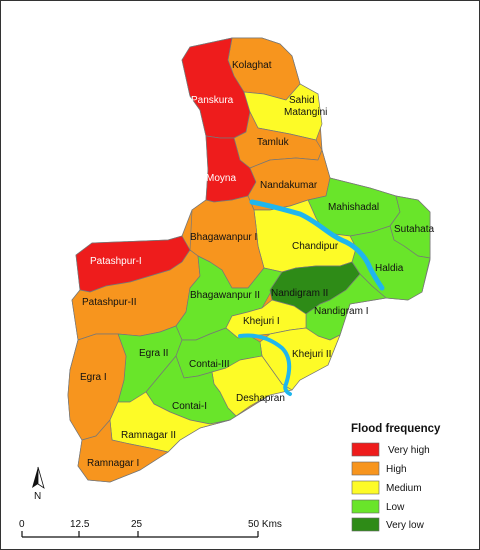 Image resolution: width=480 pixels, height=550 pixels. Describe the element at coordinates (365, 524) in the screenshot. I see `legend-swatch-very-low` at that location.